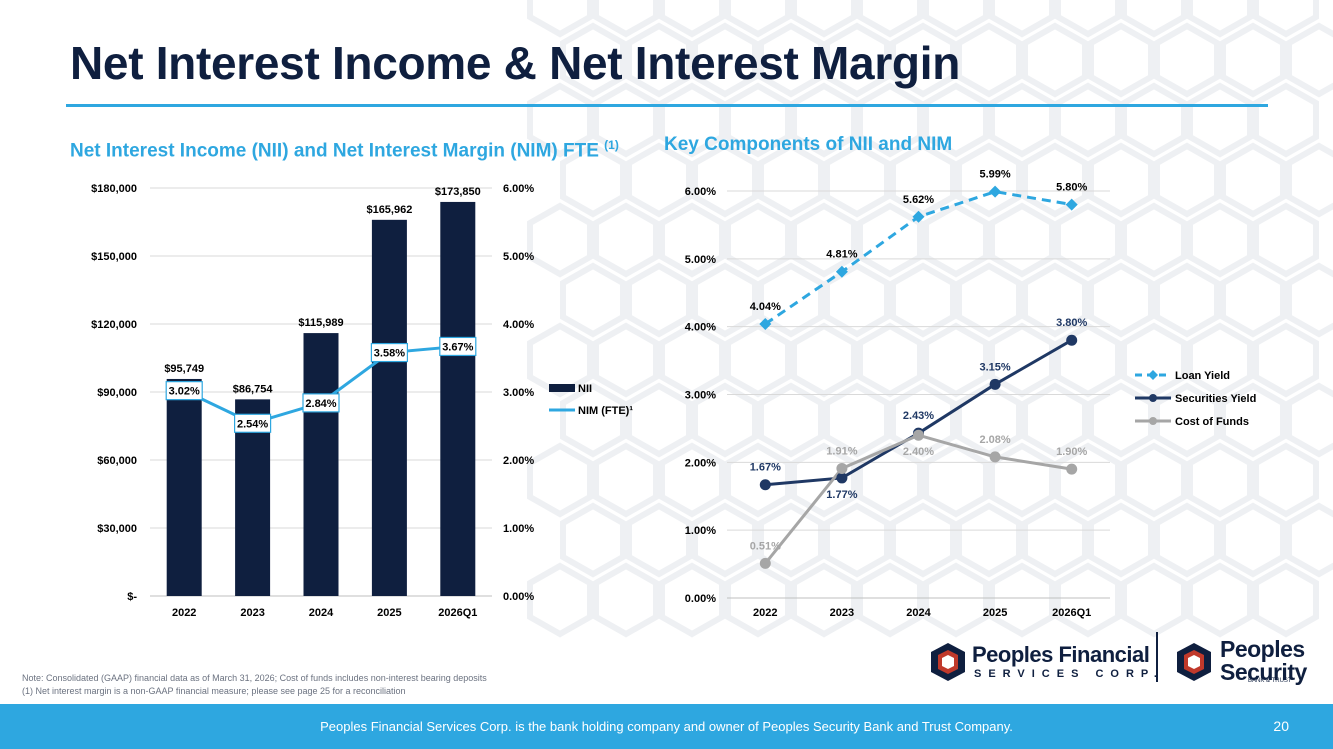 This screenshot has height=749, width=1333. Describe the element at coordinates (1281, 726) in the screenshot. I see `page-number: 20` at that location.